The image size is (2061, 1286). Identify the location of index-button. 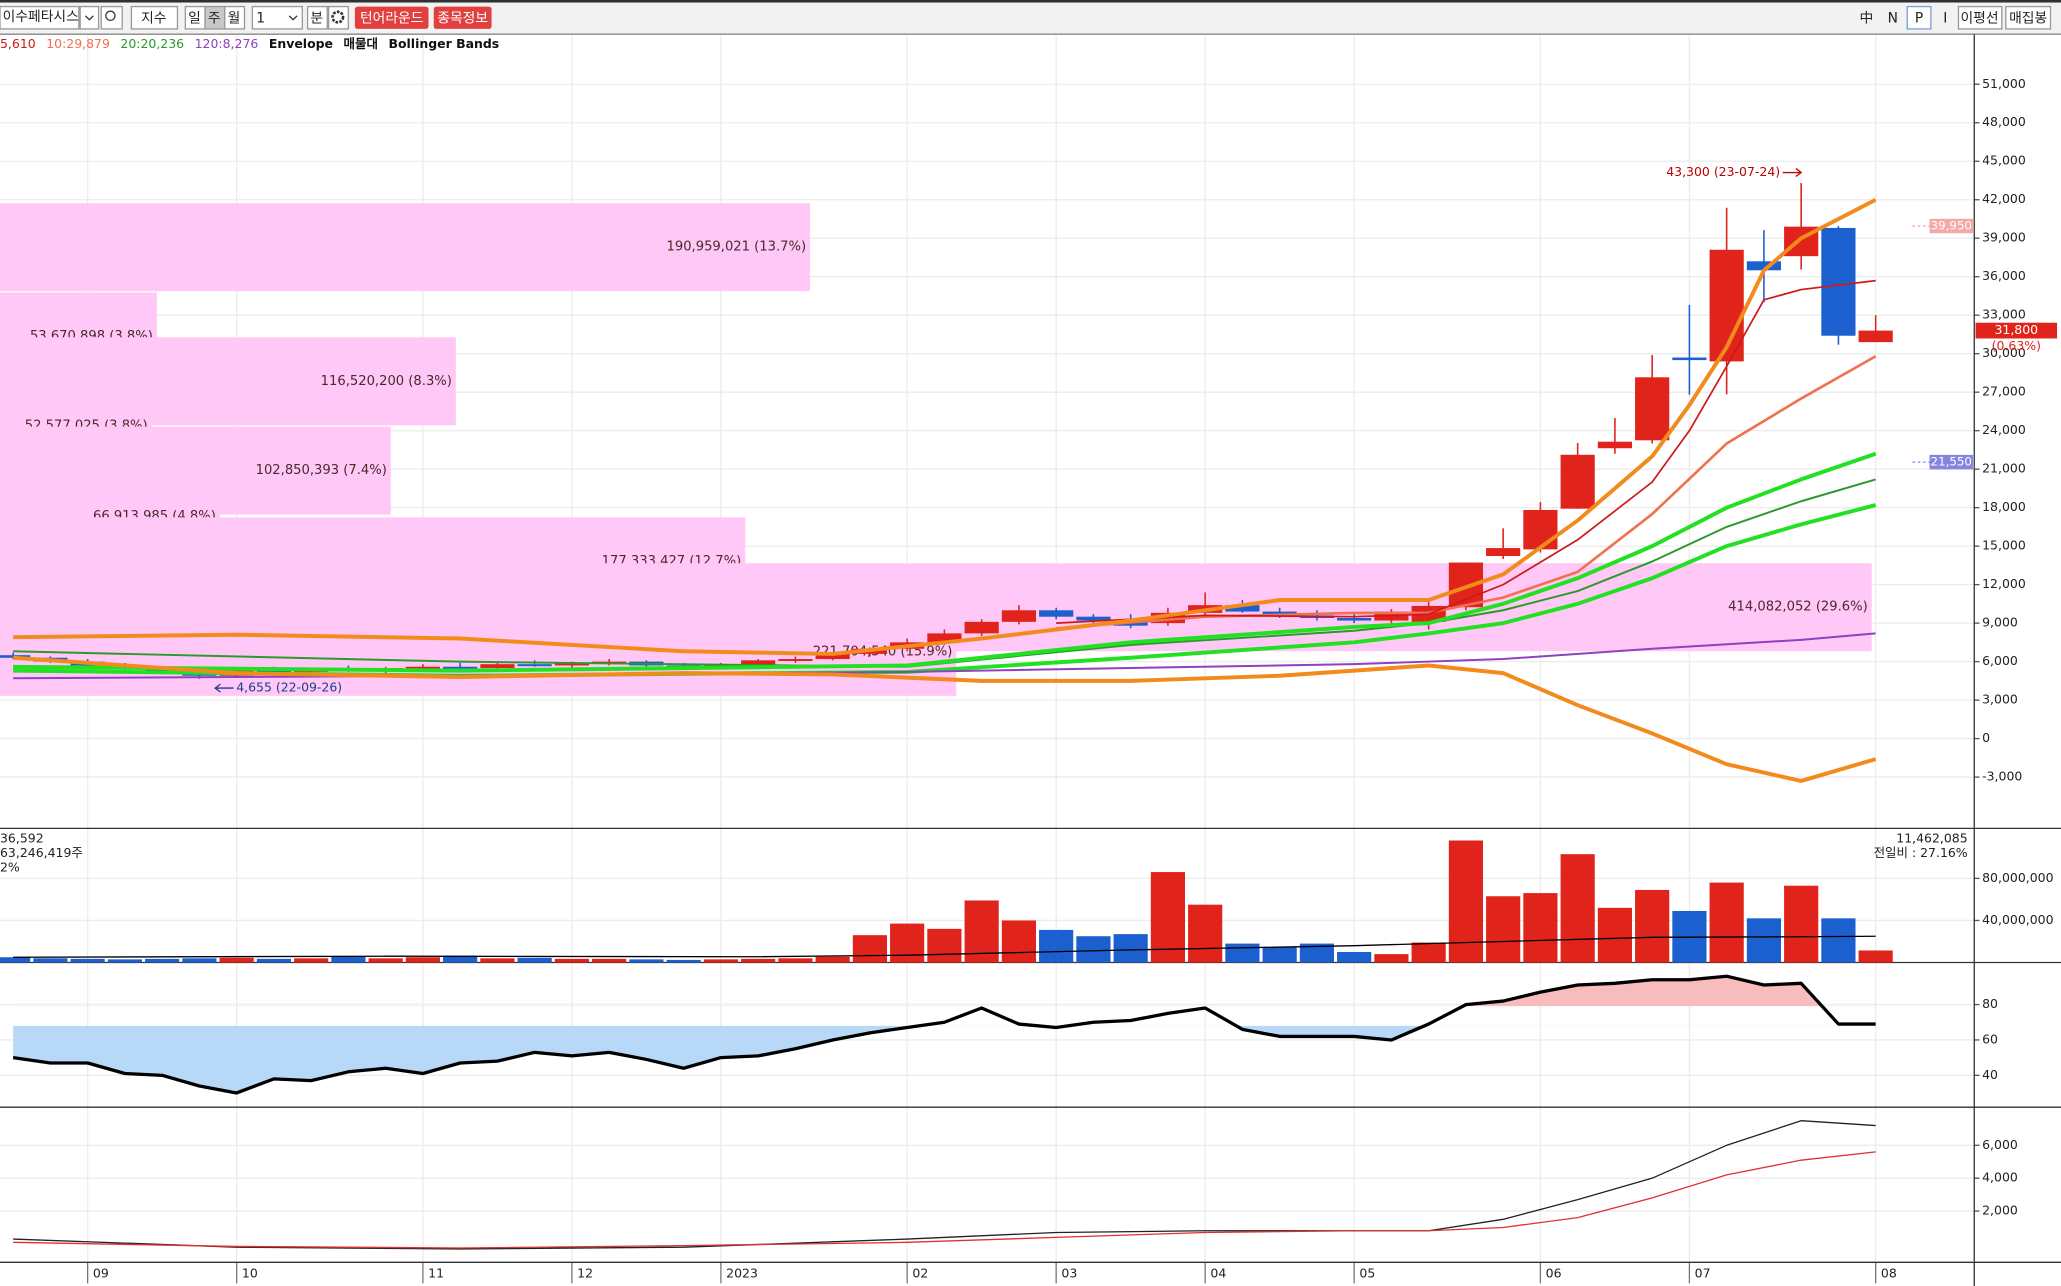
(154, 17).